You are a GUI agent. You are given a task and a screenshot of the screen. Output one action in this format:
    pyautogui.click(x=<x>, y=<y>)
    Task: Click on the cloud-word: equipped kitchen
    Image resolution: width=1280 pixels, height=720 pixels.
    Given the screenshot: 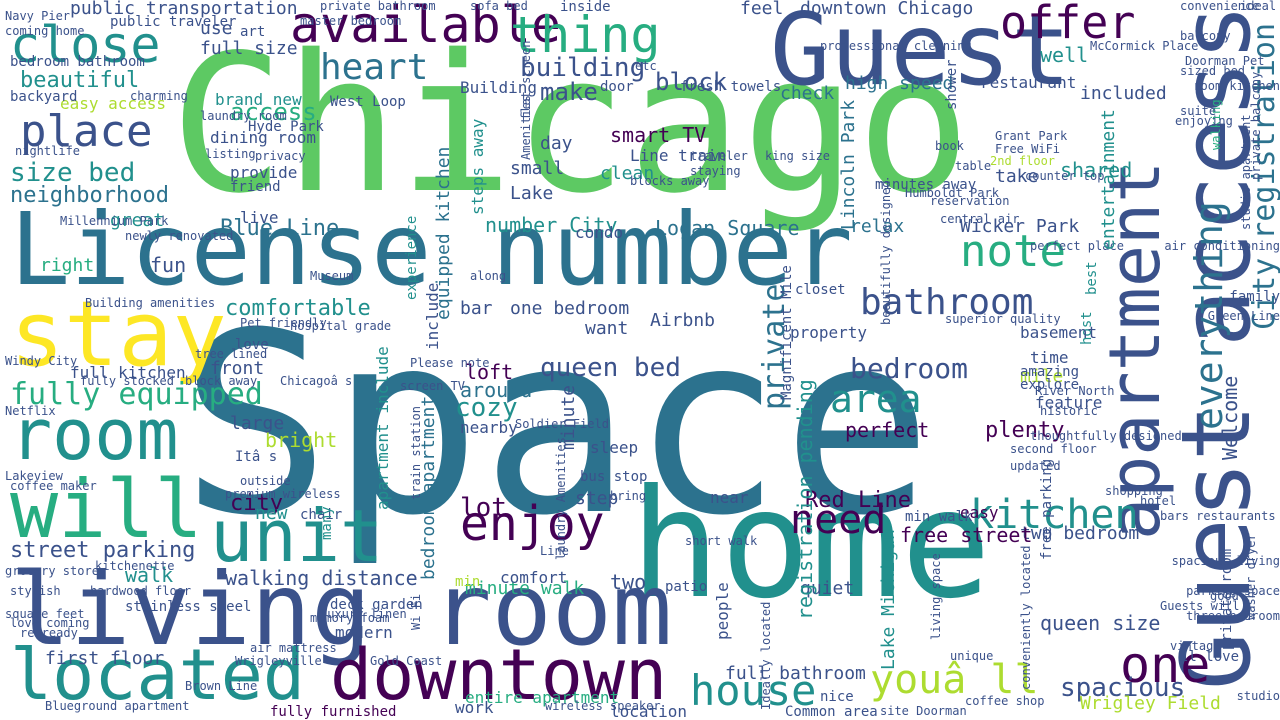 What is the action you would take?
    pyautogui.click(x=443, y=233)
    